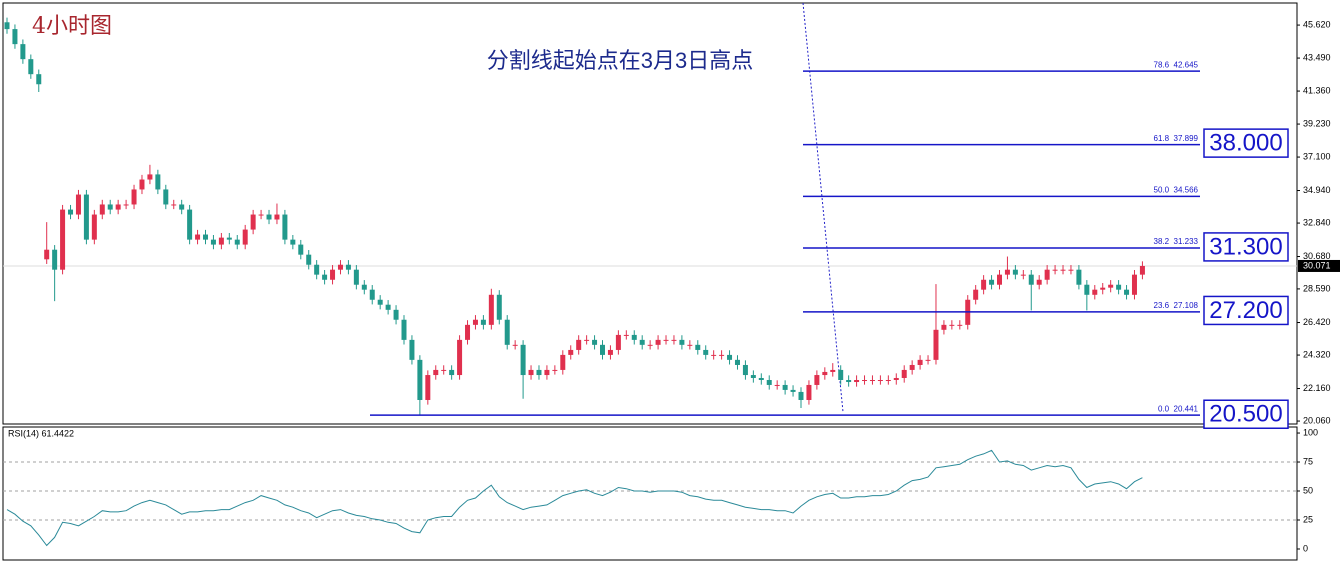 The width and height of the screenshot is (1342, 563). I want to click on y-tick-label: 41.360, so click(1317, 90).